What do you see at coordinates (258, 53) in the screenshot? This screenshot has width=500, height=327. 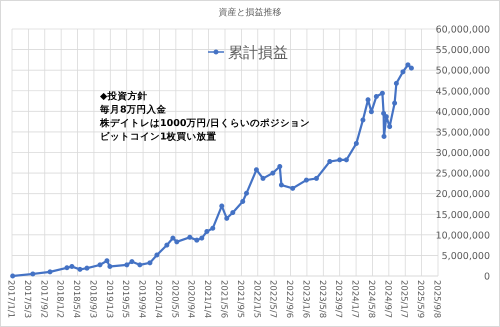 I see `legend-label: 累計損益` at bounding box center [258, 53].